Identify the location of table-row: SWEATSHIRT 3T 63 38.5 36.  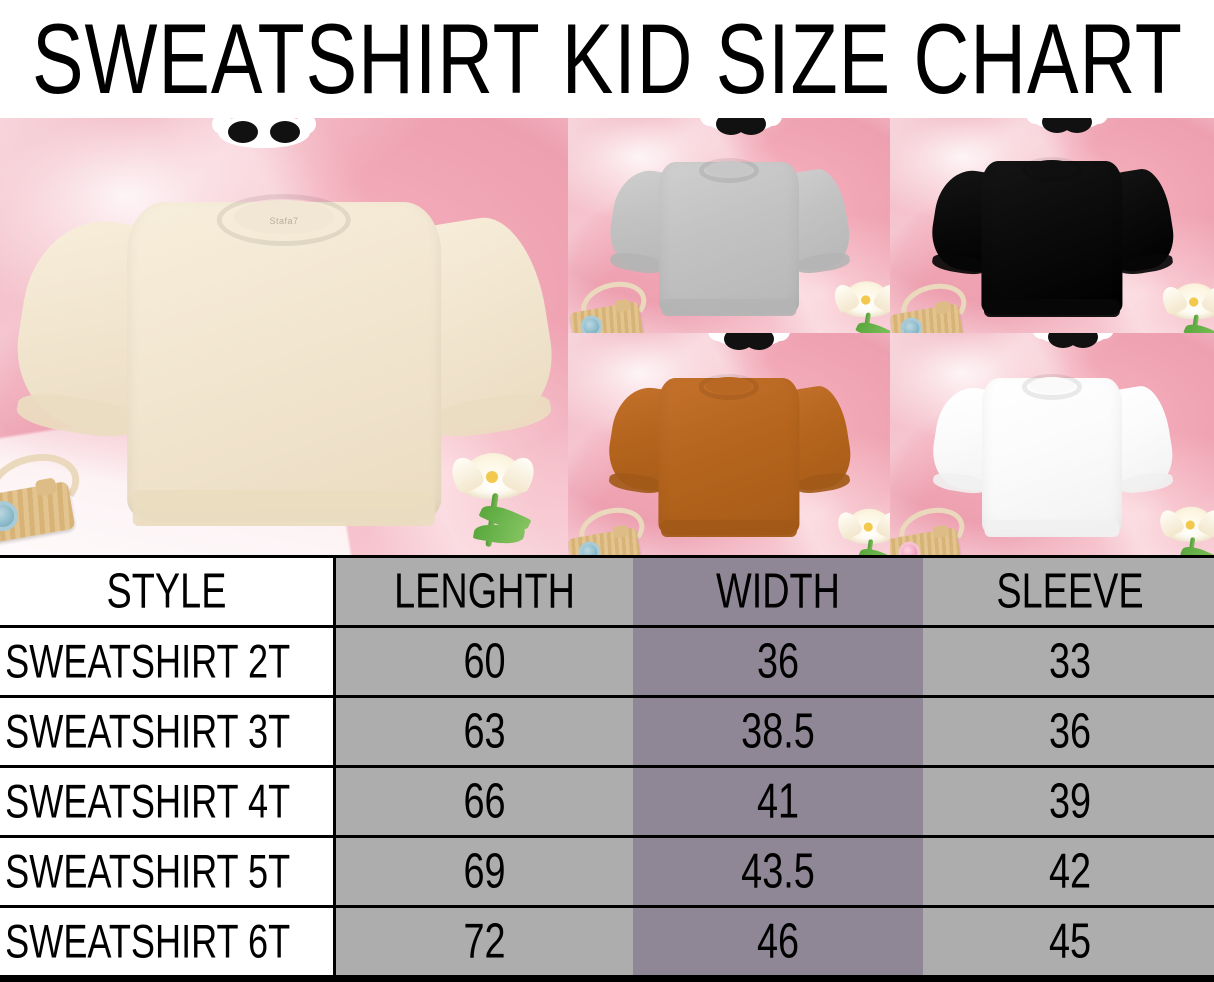
(607, 731).